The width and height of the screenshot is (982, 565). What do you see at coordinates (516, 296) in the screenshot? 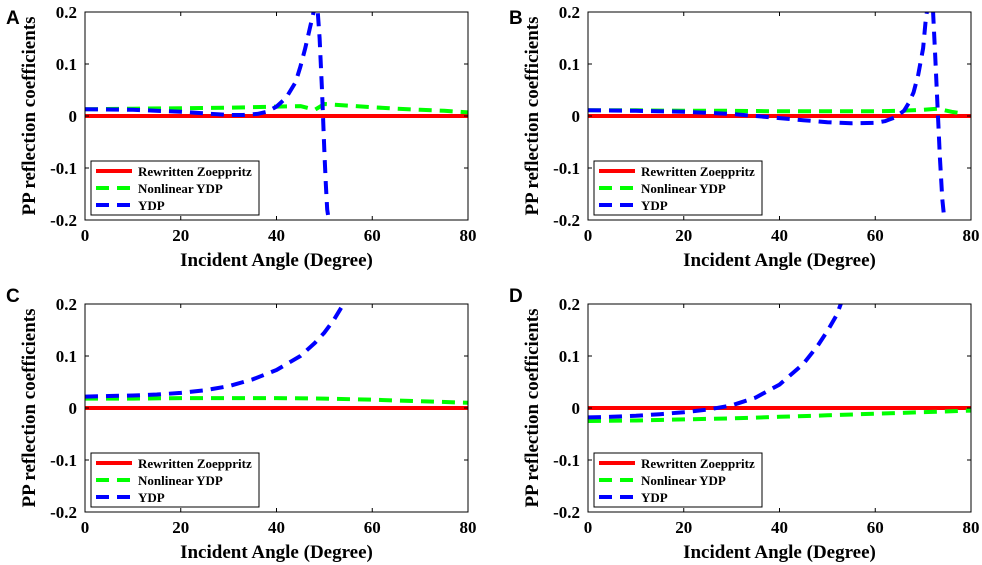
I see `panel-letter: D` at bounding box center [516, 296].